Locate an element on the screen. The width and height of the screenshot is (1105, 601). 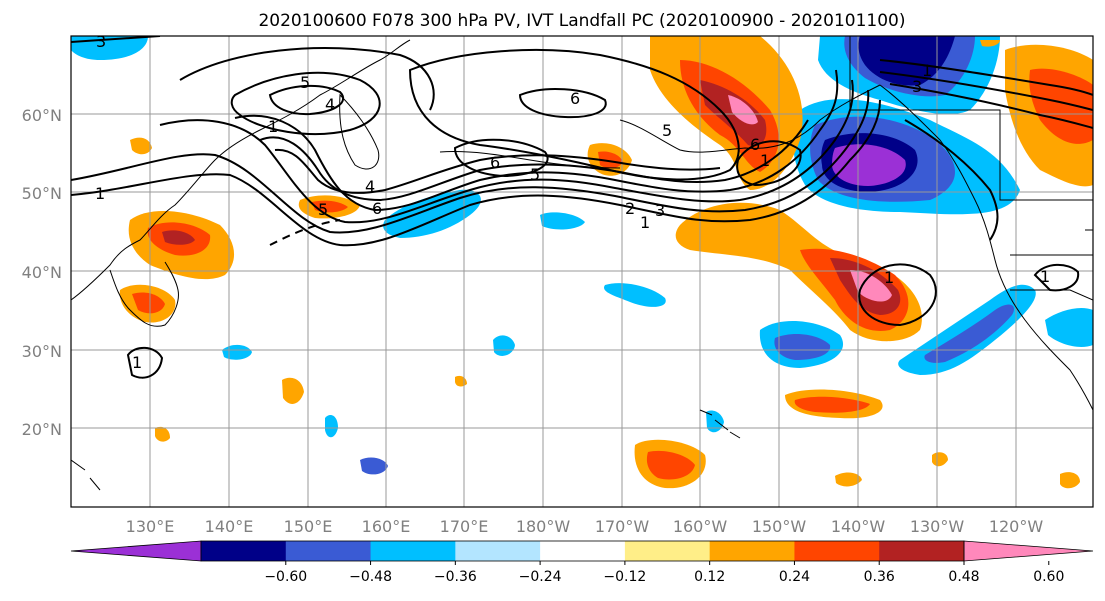
pv-contour-west-coast-loop is located at coordinates (1056, 277).